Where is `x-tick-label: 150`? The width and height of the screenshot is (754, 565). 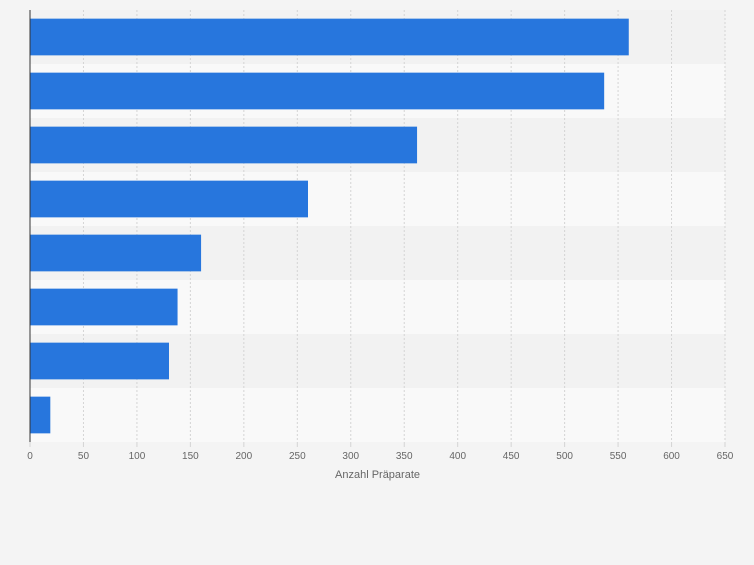
x-tick-label: 150 is located at coordinates (190, 456).